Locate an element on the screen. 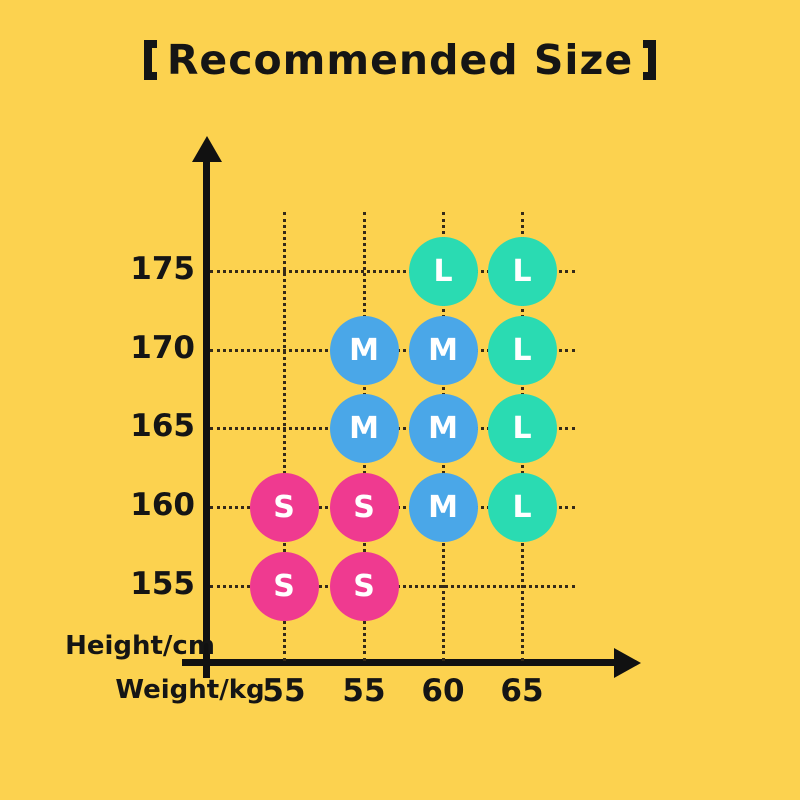 The image size is (800, 800). x-axis-arrow-icon is located at coordinates (627, 663).